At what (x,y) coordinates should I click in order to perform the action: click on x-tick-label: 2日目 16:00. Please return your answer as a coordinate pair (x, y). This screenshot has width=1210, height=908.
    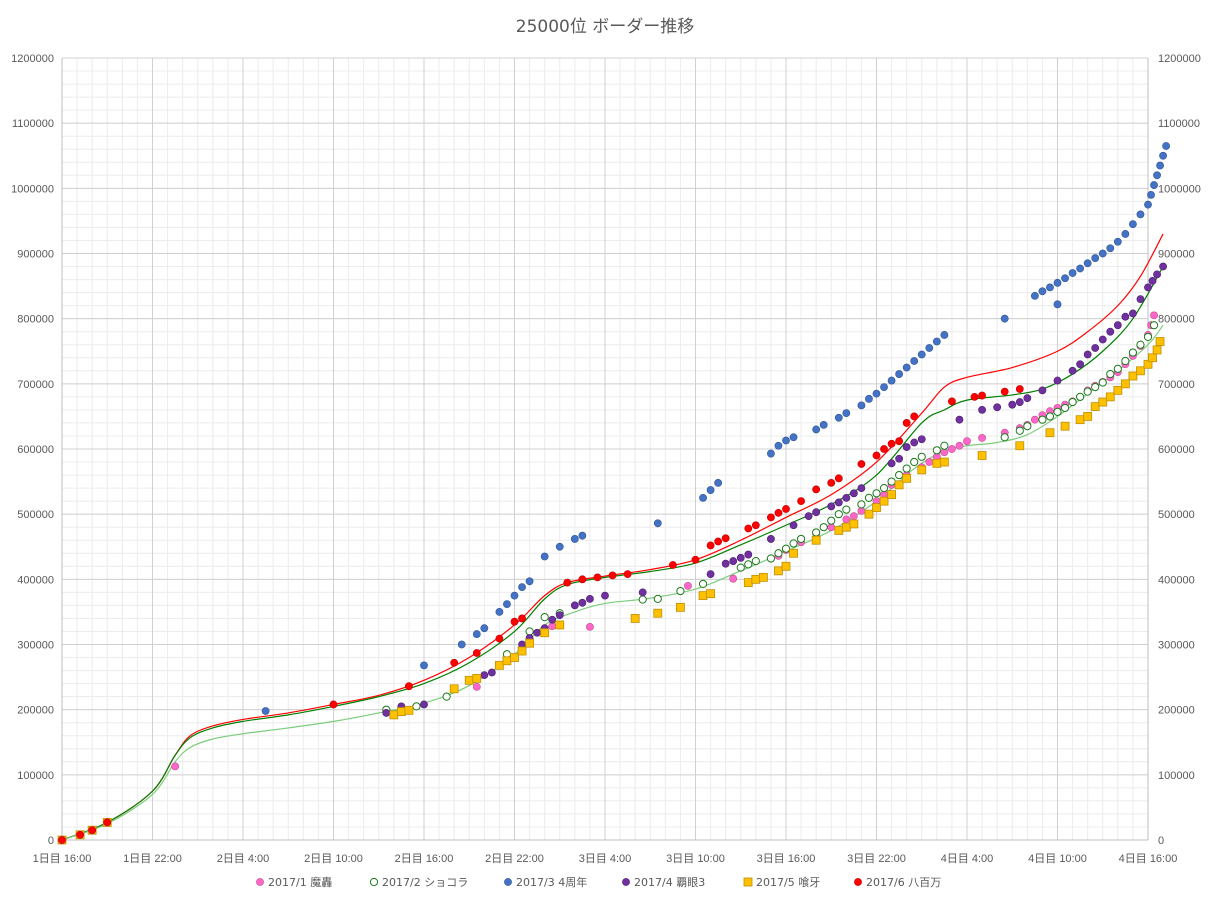
    Looking at the image, I should click on (424, 859).